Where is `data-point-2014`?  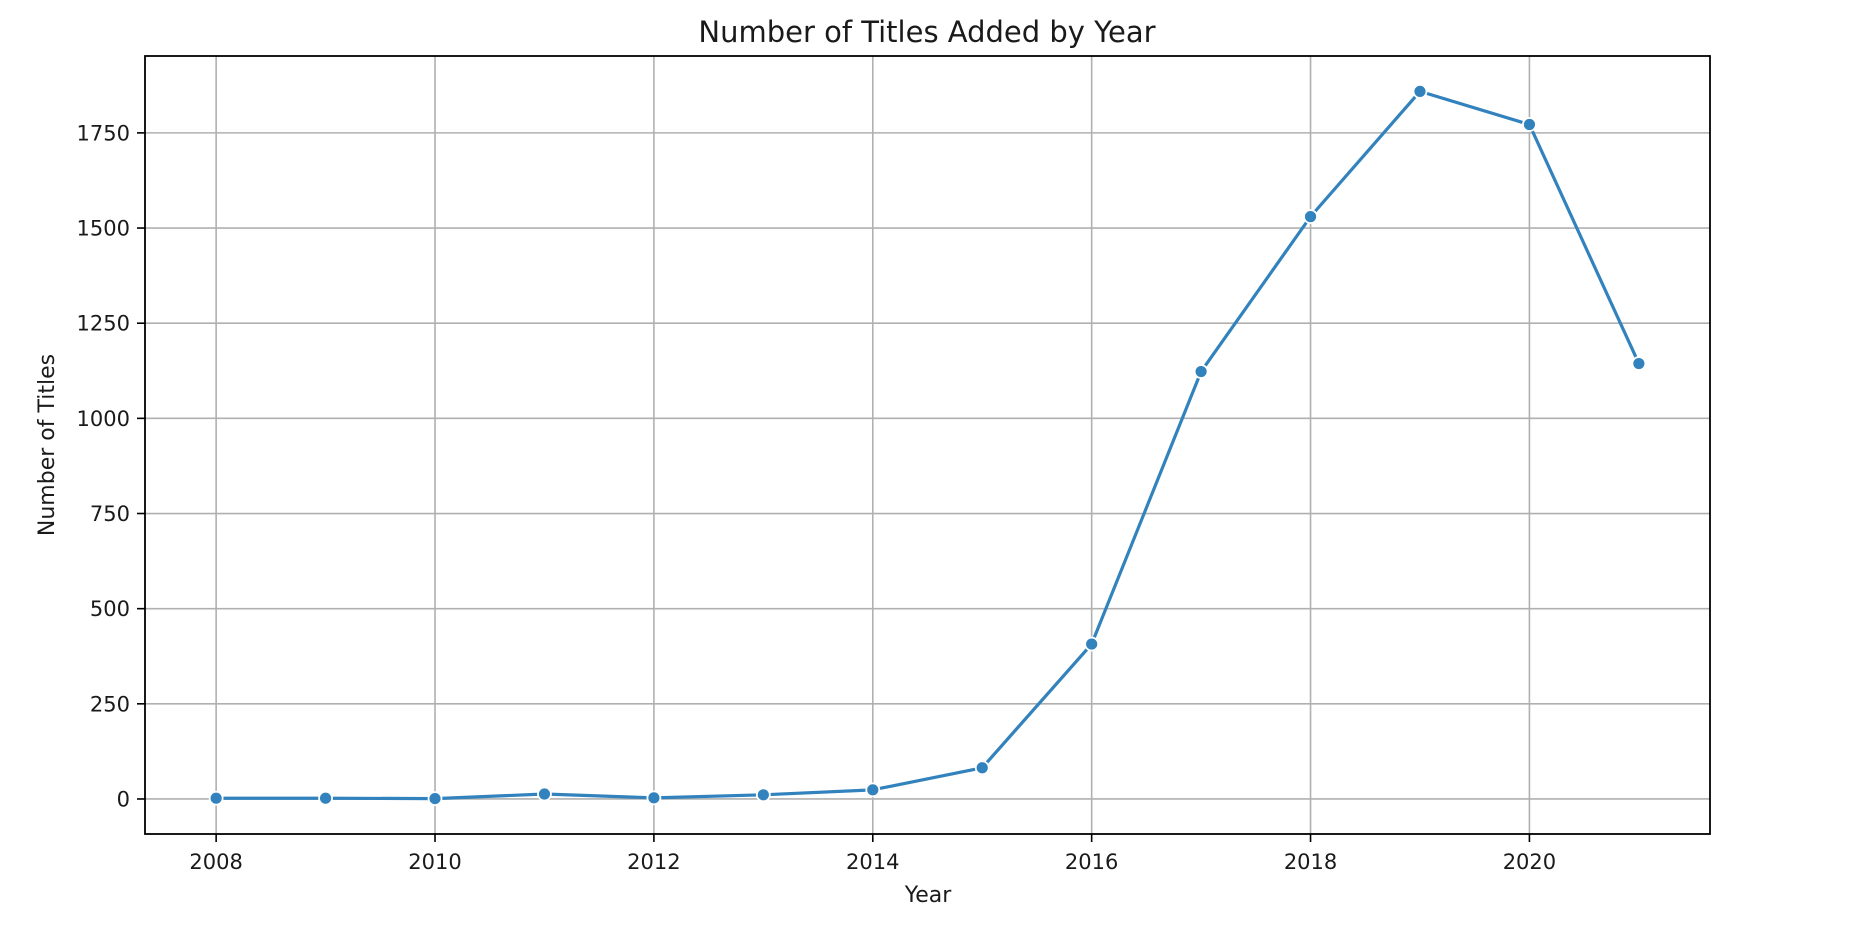
data-point-2014 is located at coordinates (873, 790).